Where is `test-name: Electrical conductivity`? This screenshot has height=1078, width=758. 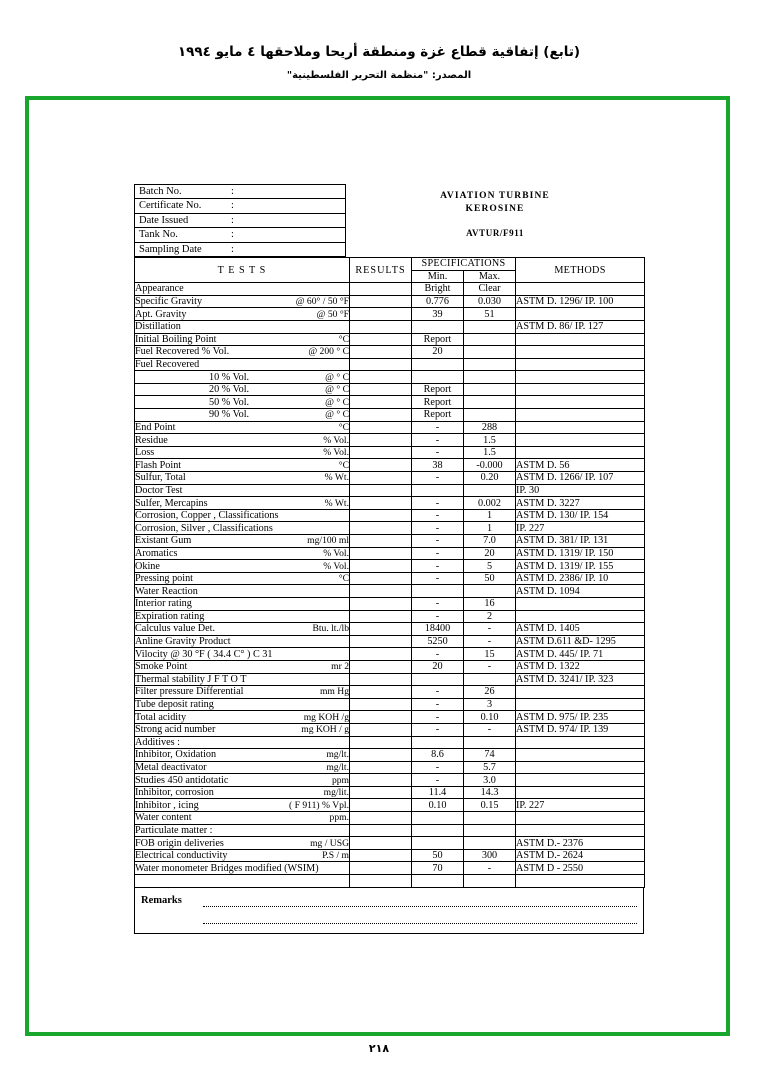 test-name: Electrical conductivity is located at coordinates (181, 856).